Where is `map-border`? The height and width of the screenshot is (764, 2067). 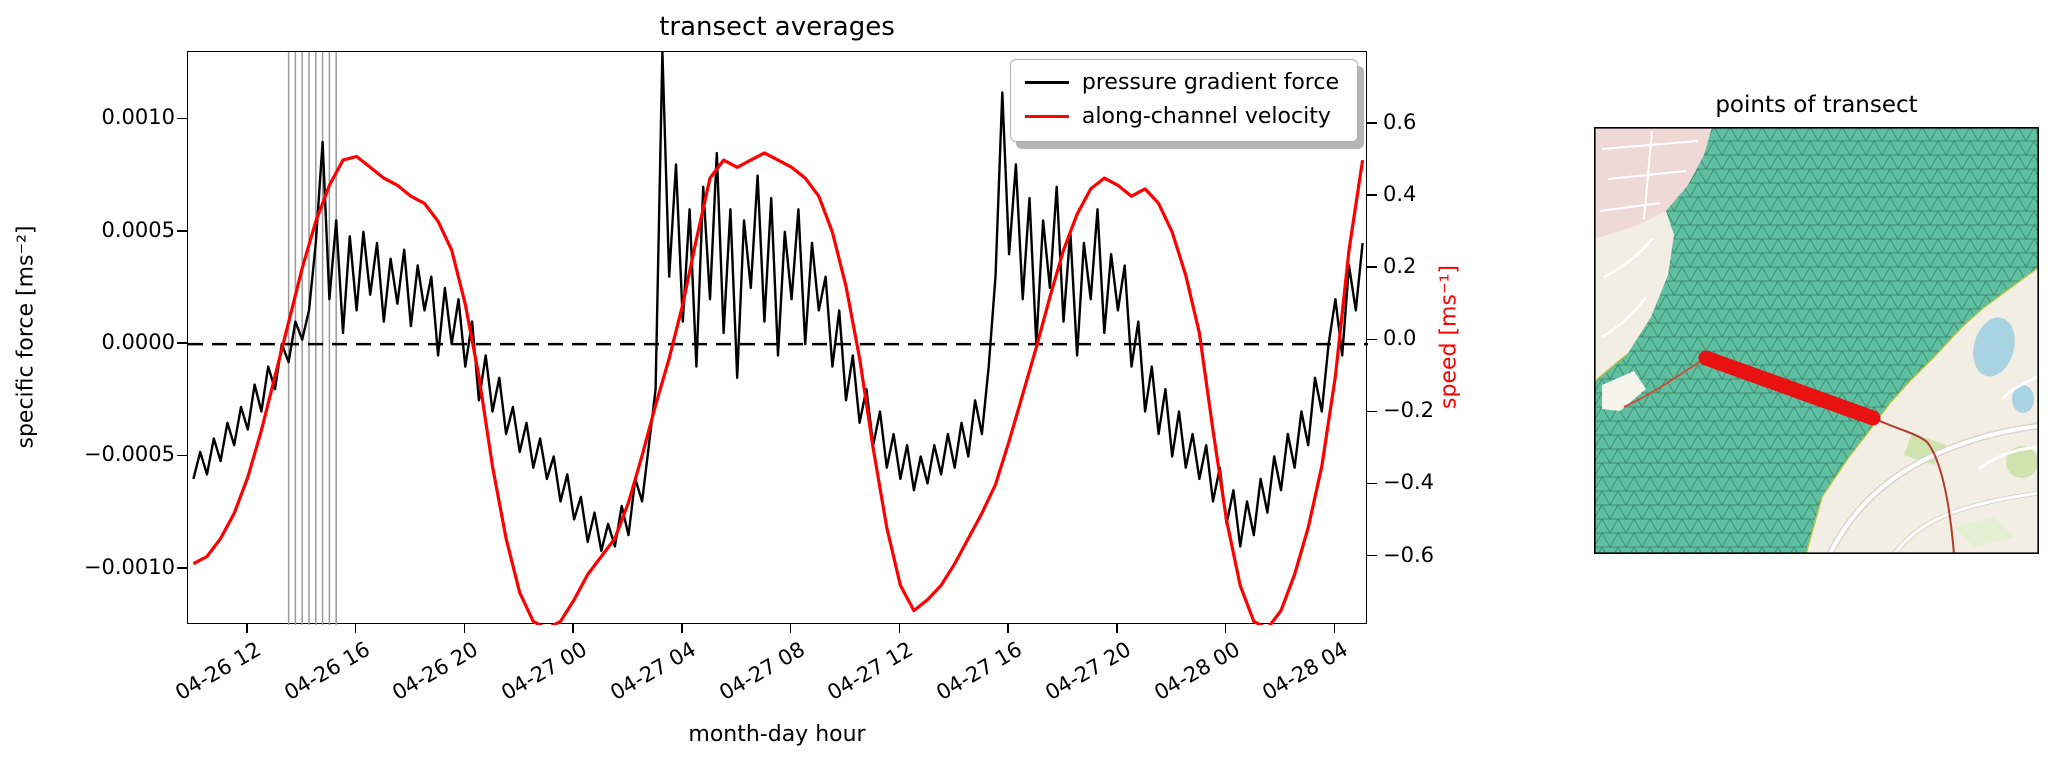
map-border is located at coordinates (1816, 340).